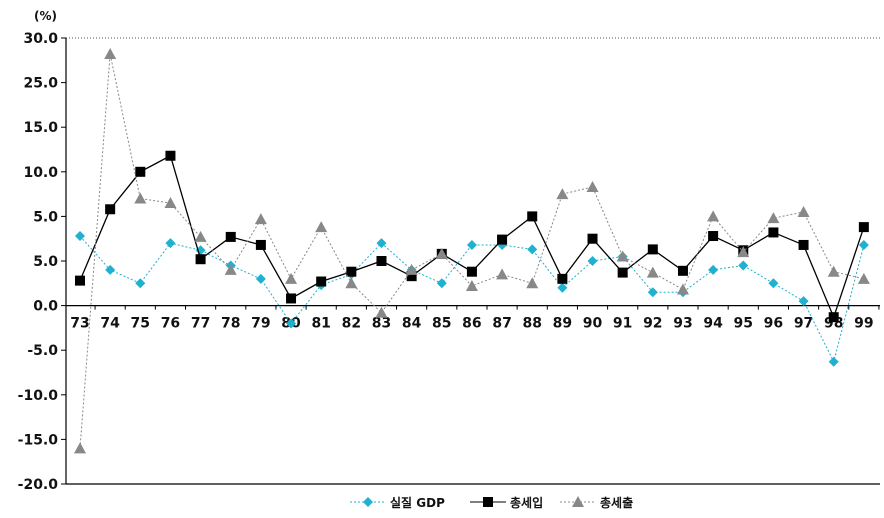 Image resolution: width=884 pixels, height=518 pixels. I want to click on x-tick-label: 74, so click(110, 324).